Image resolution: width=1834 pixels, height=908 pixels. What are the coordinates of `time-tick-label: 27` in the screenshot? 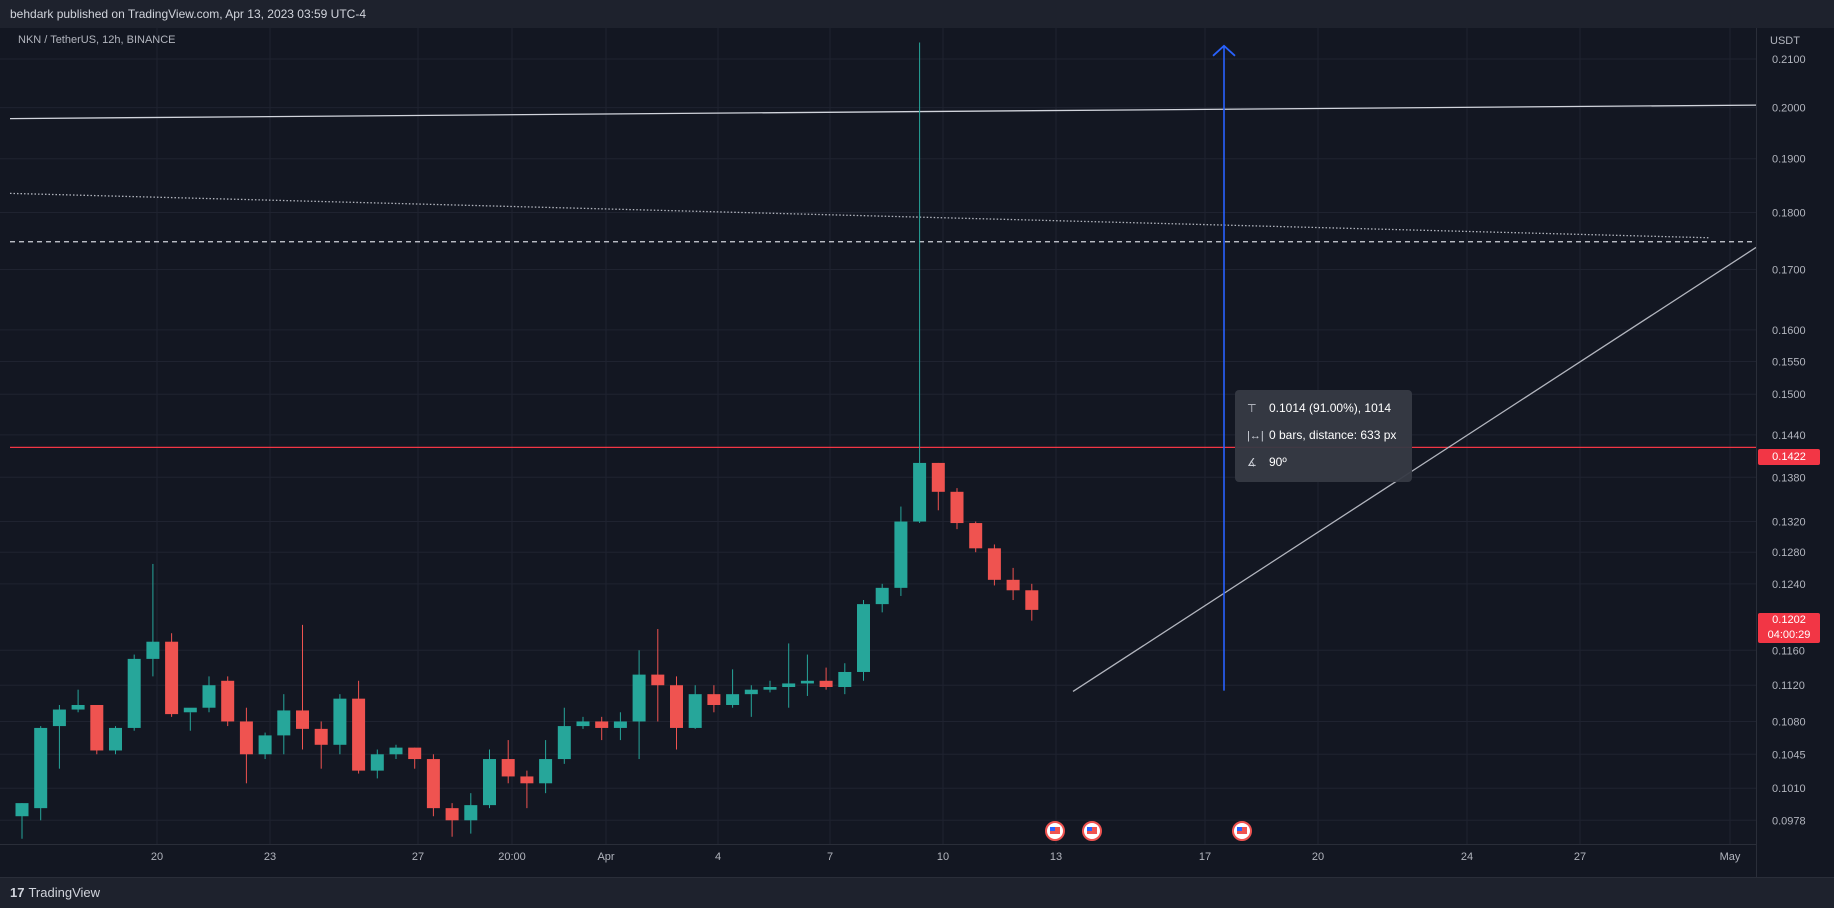 It's located at (418, 857).